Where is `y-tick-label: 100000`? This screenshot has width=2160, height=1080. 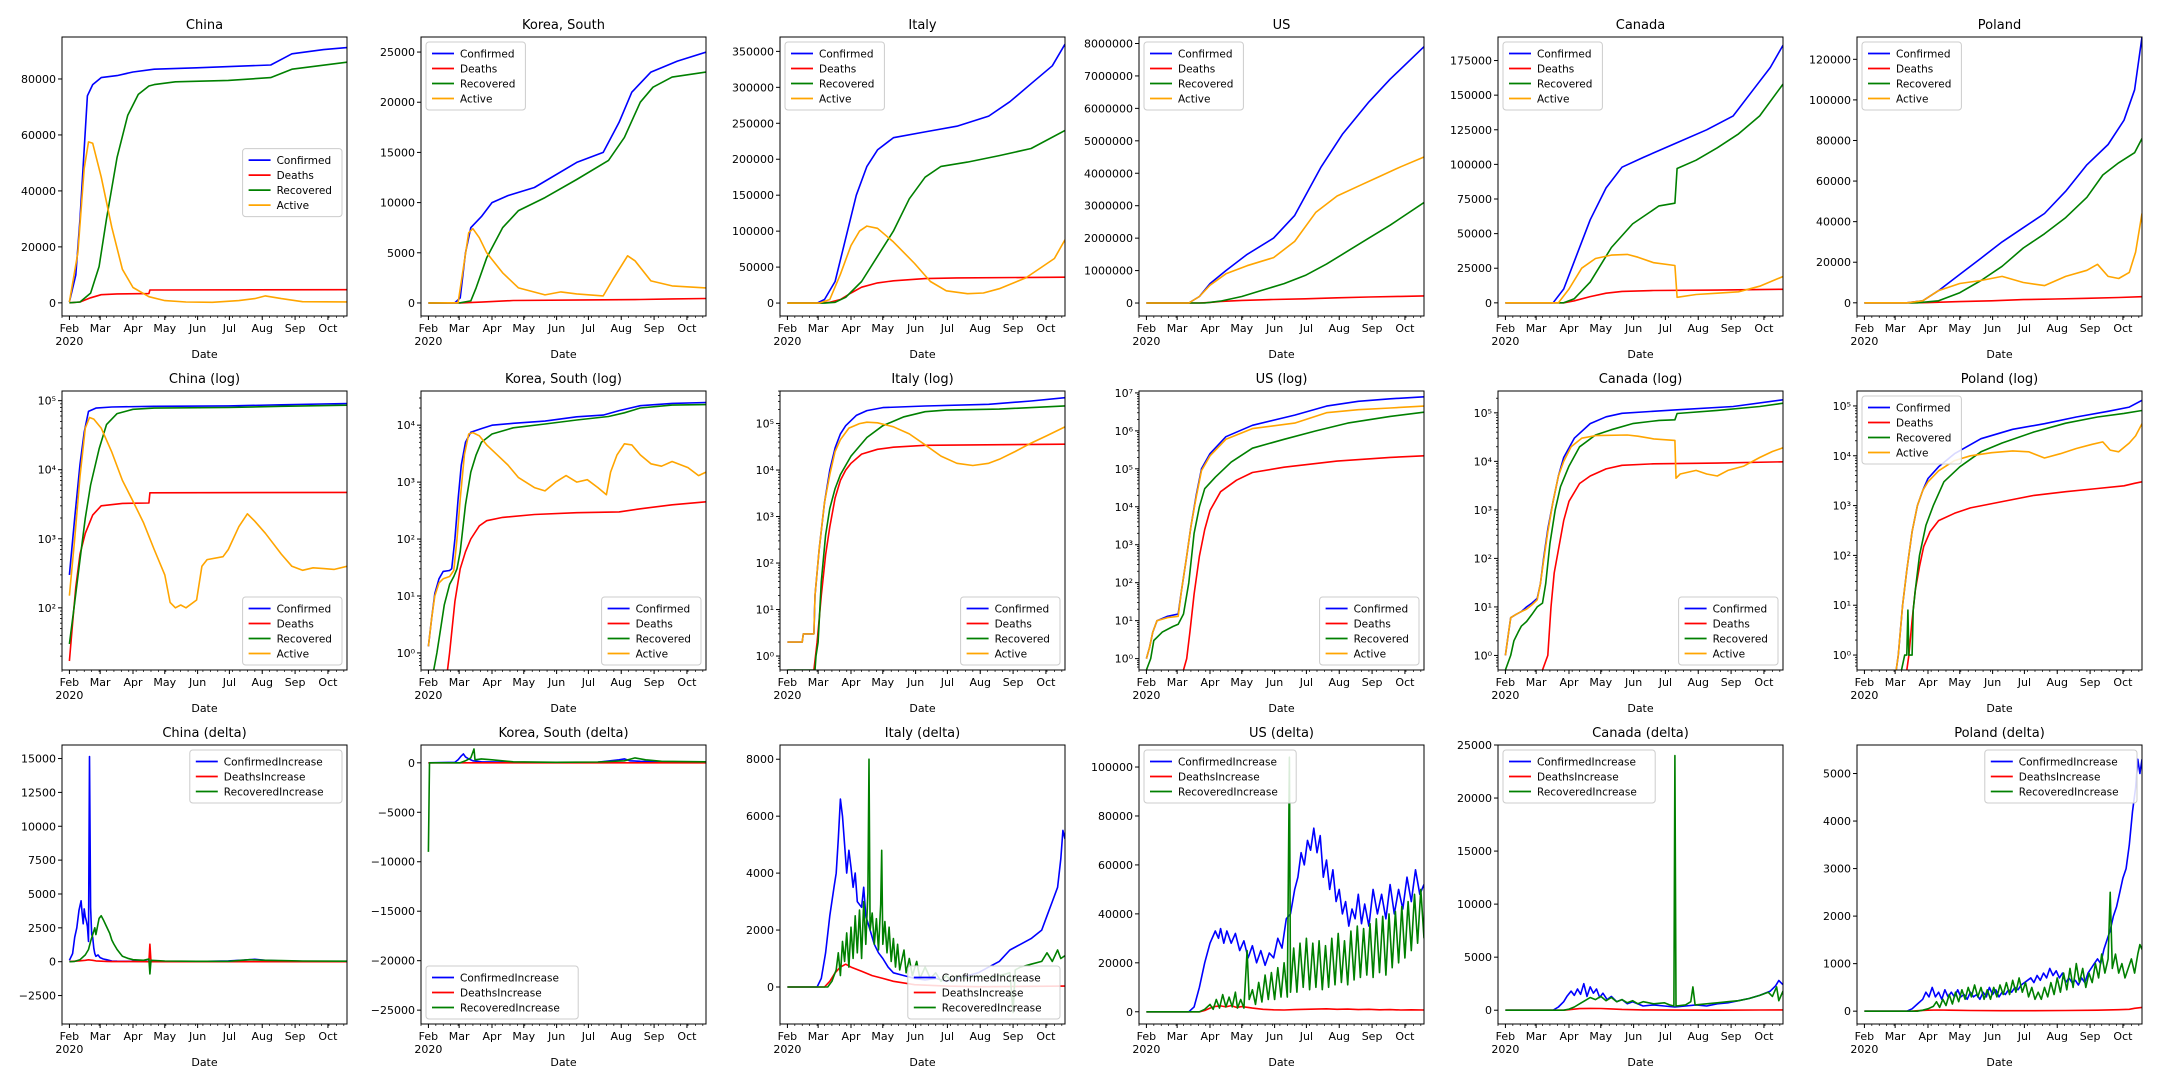
y-tick-label: 100000 is located at coordinates (1830, 100).